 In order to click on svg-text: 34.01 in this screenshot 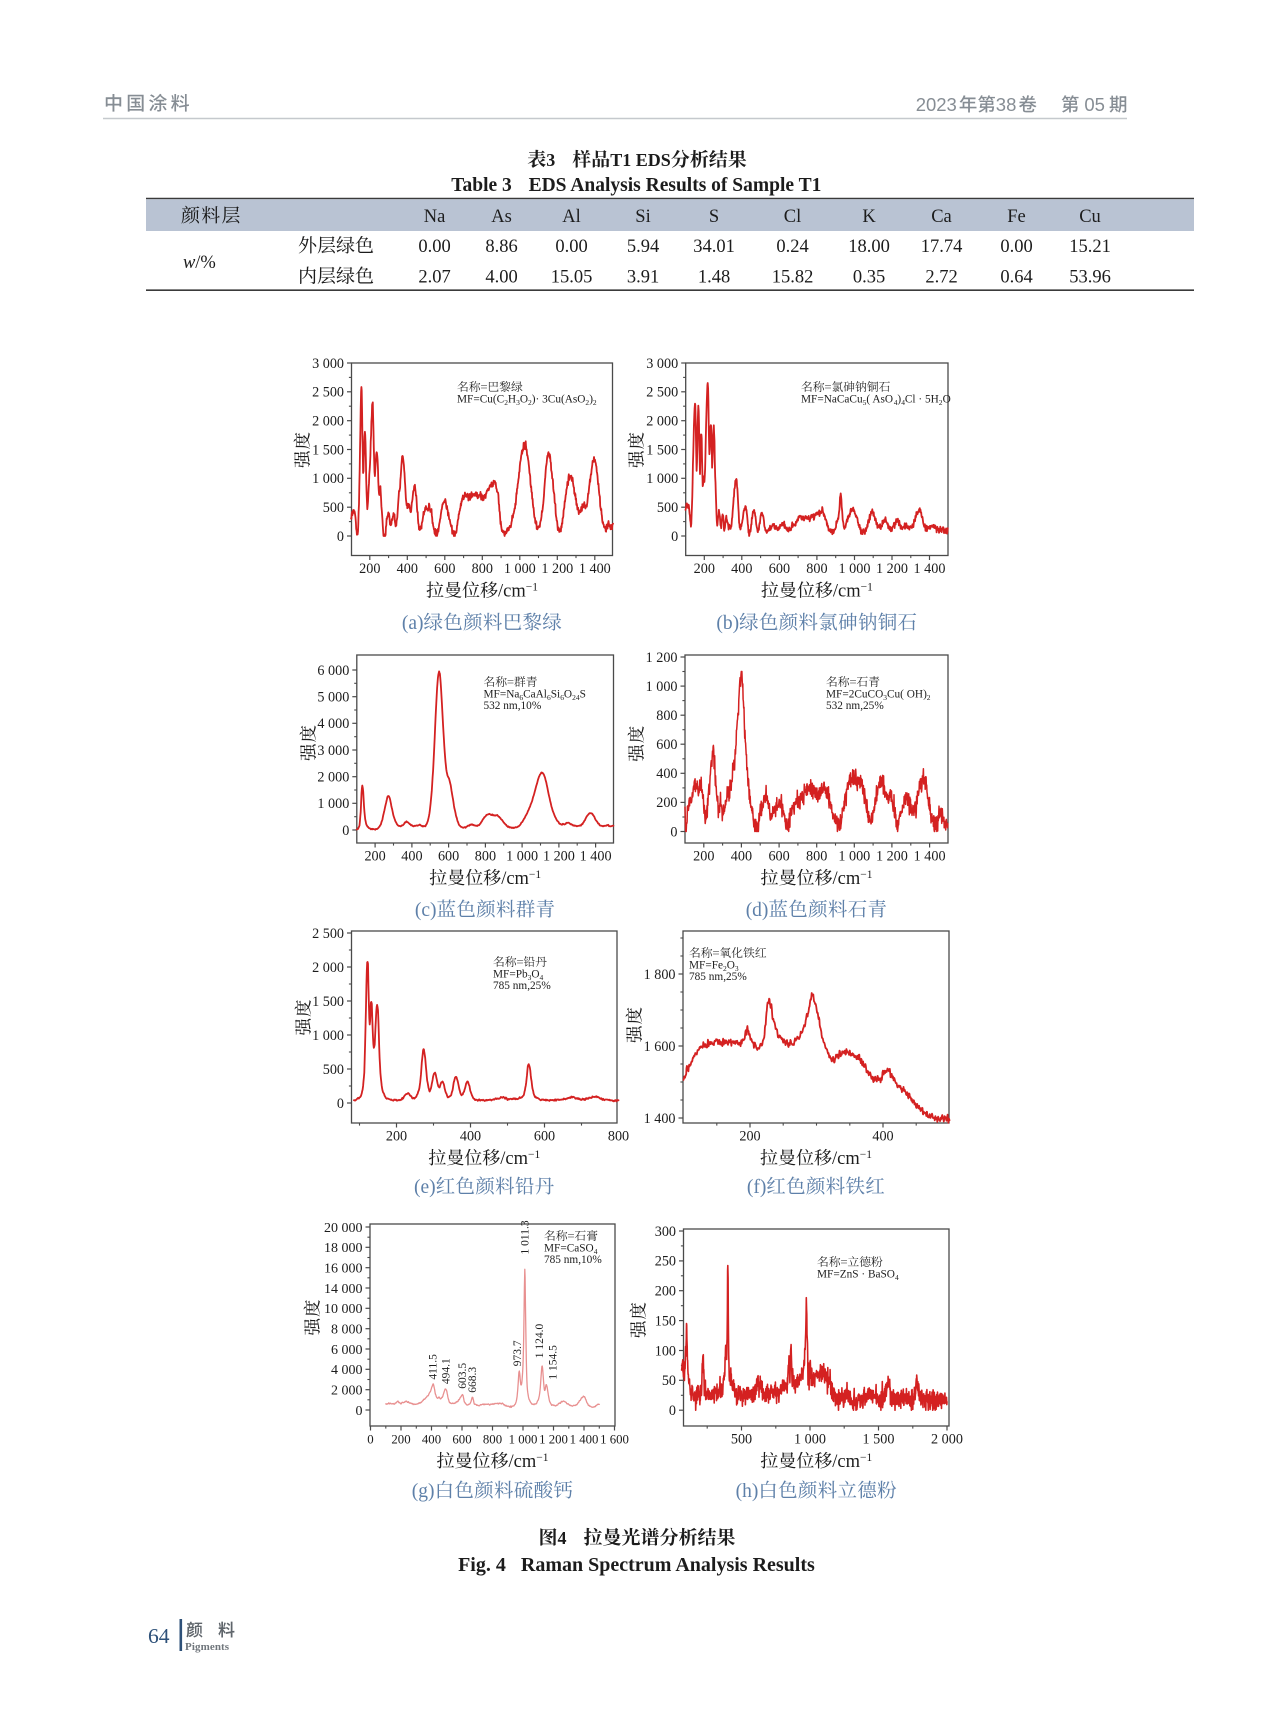, I will do `click(714, 247)`.